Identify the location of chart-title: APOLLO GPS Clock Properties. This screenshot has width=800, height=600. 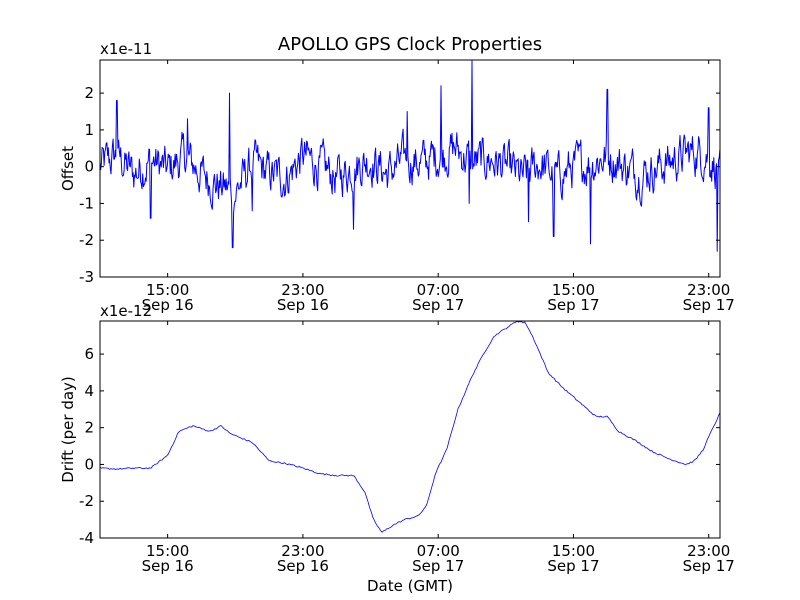
(410, 44).